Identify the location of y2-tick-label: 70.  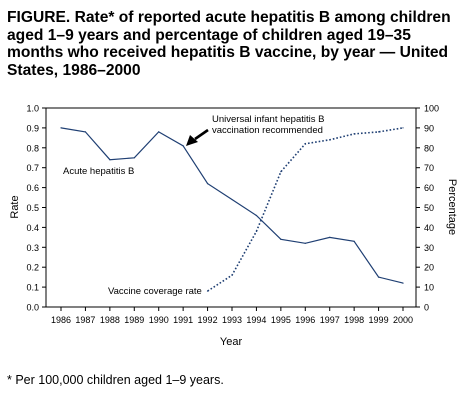
(429, 168).